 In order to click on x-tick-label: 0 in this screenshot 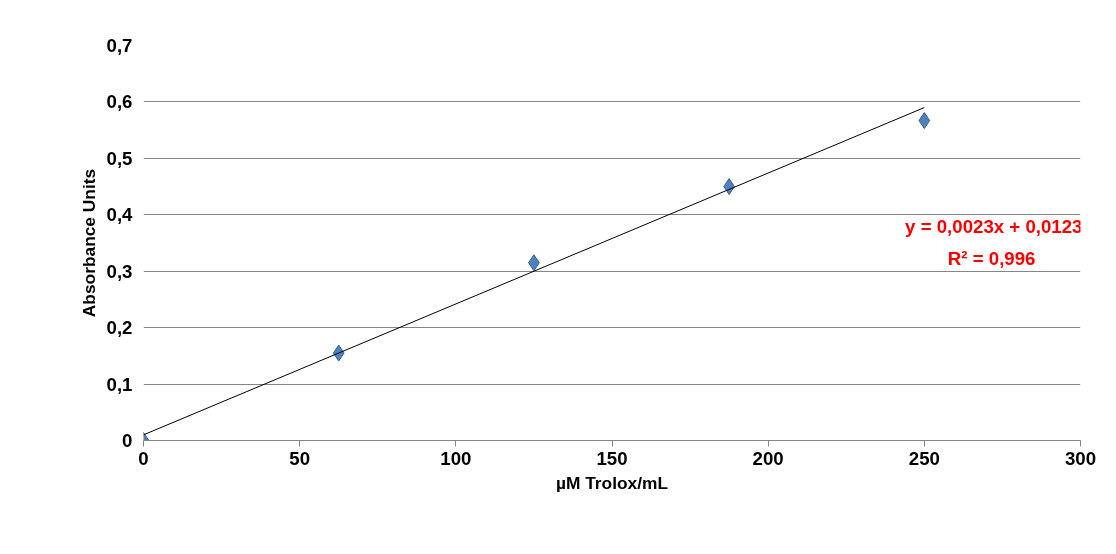, I will do `click(143, 458)`.